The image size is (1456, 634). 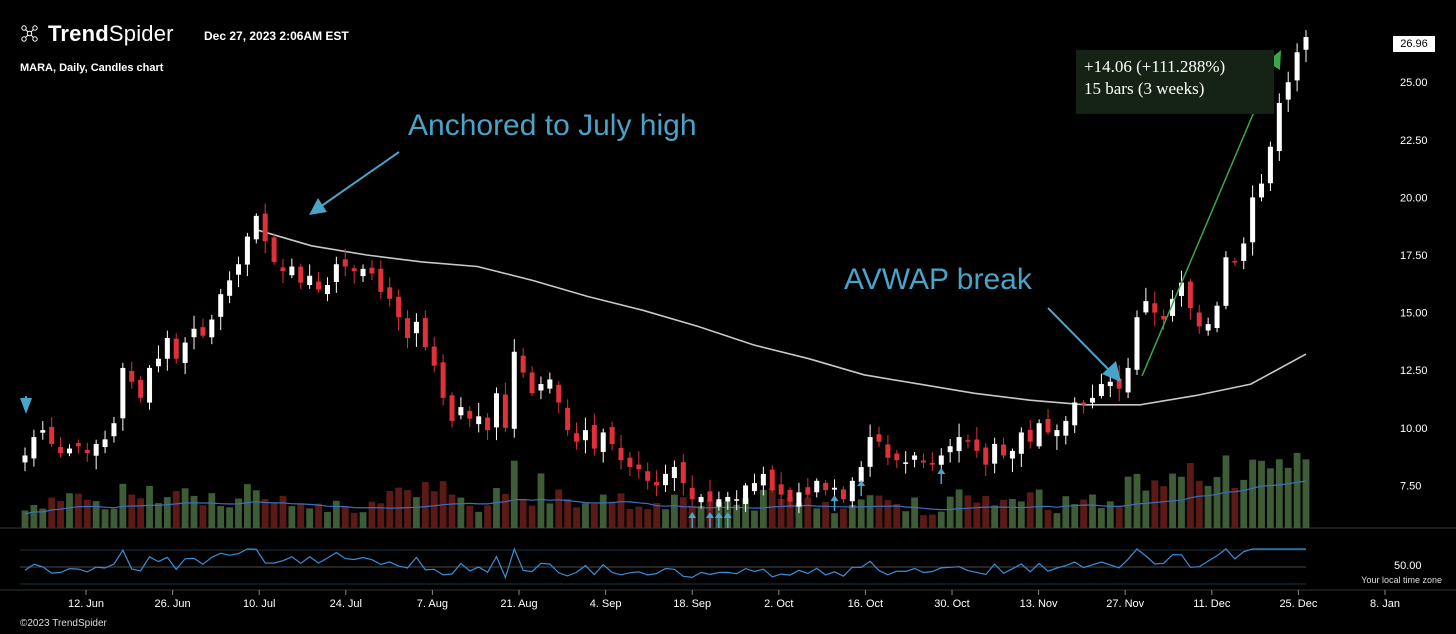 I want to click on price-axis: 25.00 22.50 20.00 17.50 15.00 12.50 10.00 7.50, so click(x=1414, y=284).